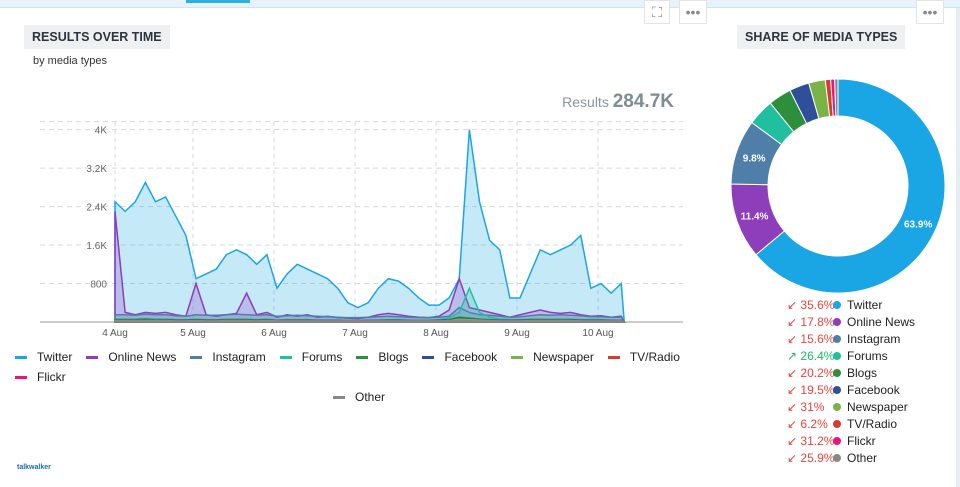 The width and height of the screenshot is (960, 487). What do you see at coordinates (873, 390) in the screenshot?
I see `media-type-name: Facebook` at bounding box center [873, 390].